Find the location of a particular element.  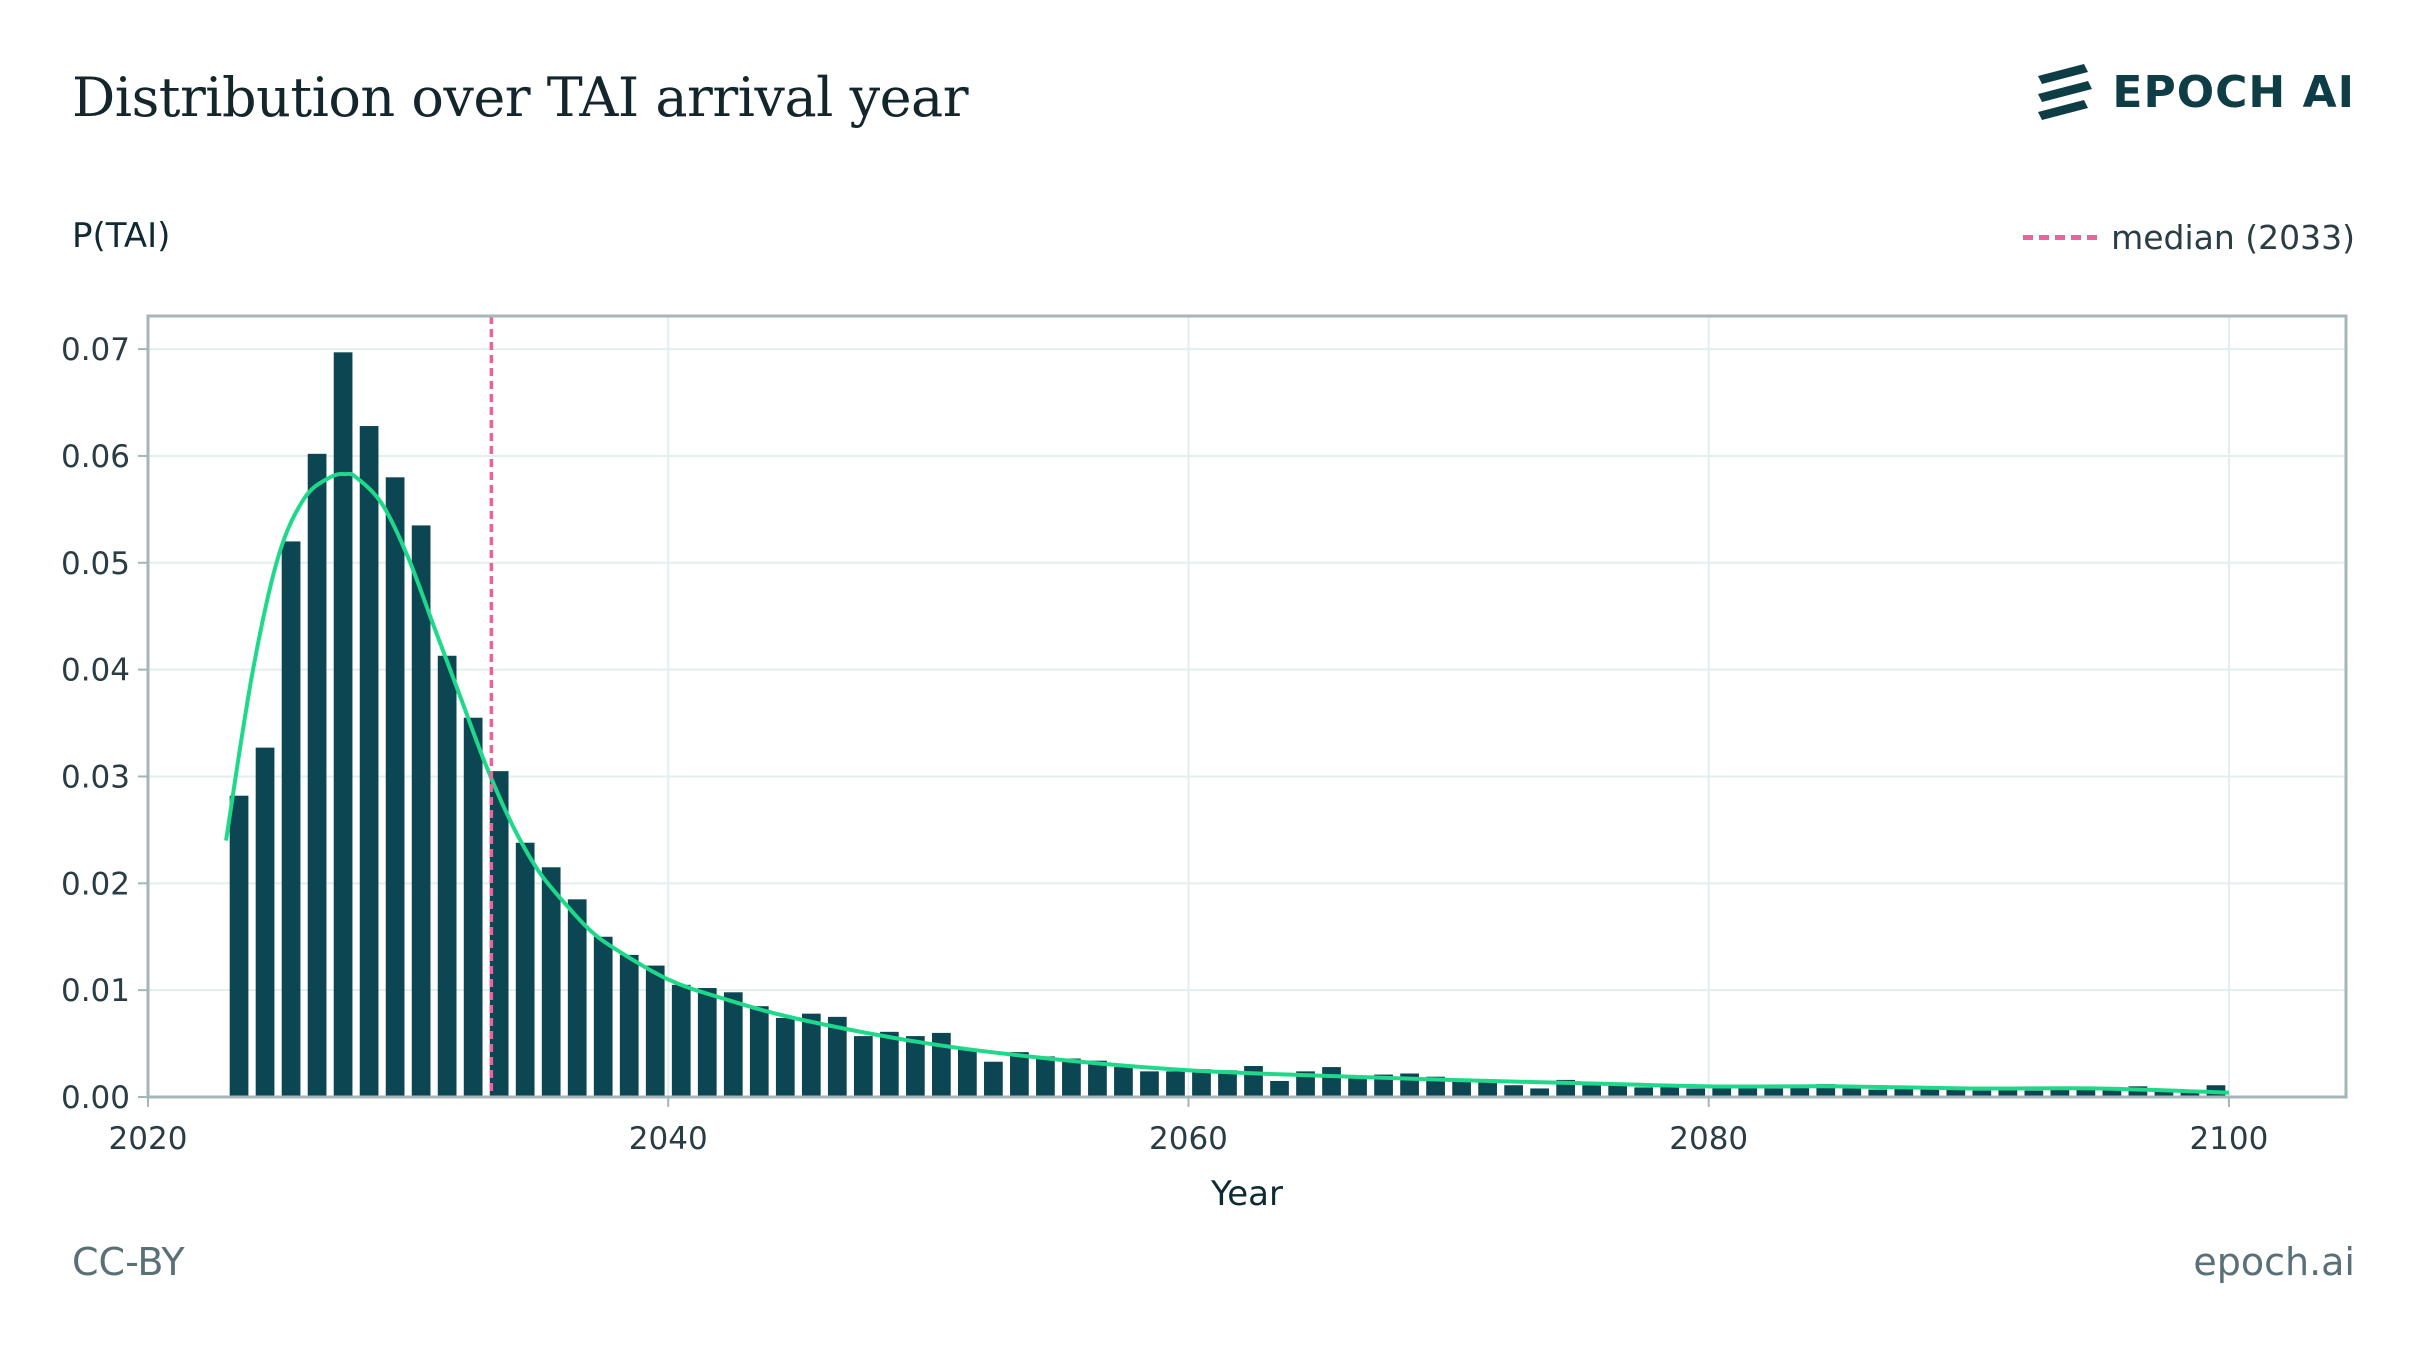

license-label: CC-BY is located at coordinates (128, 1262).